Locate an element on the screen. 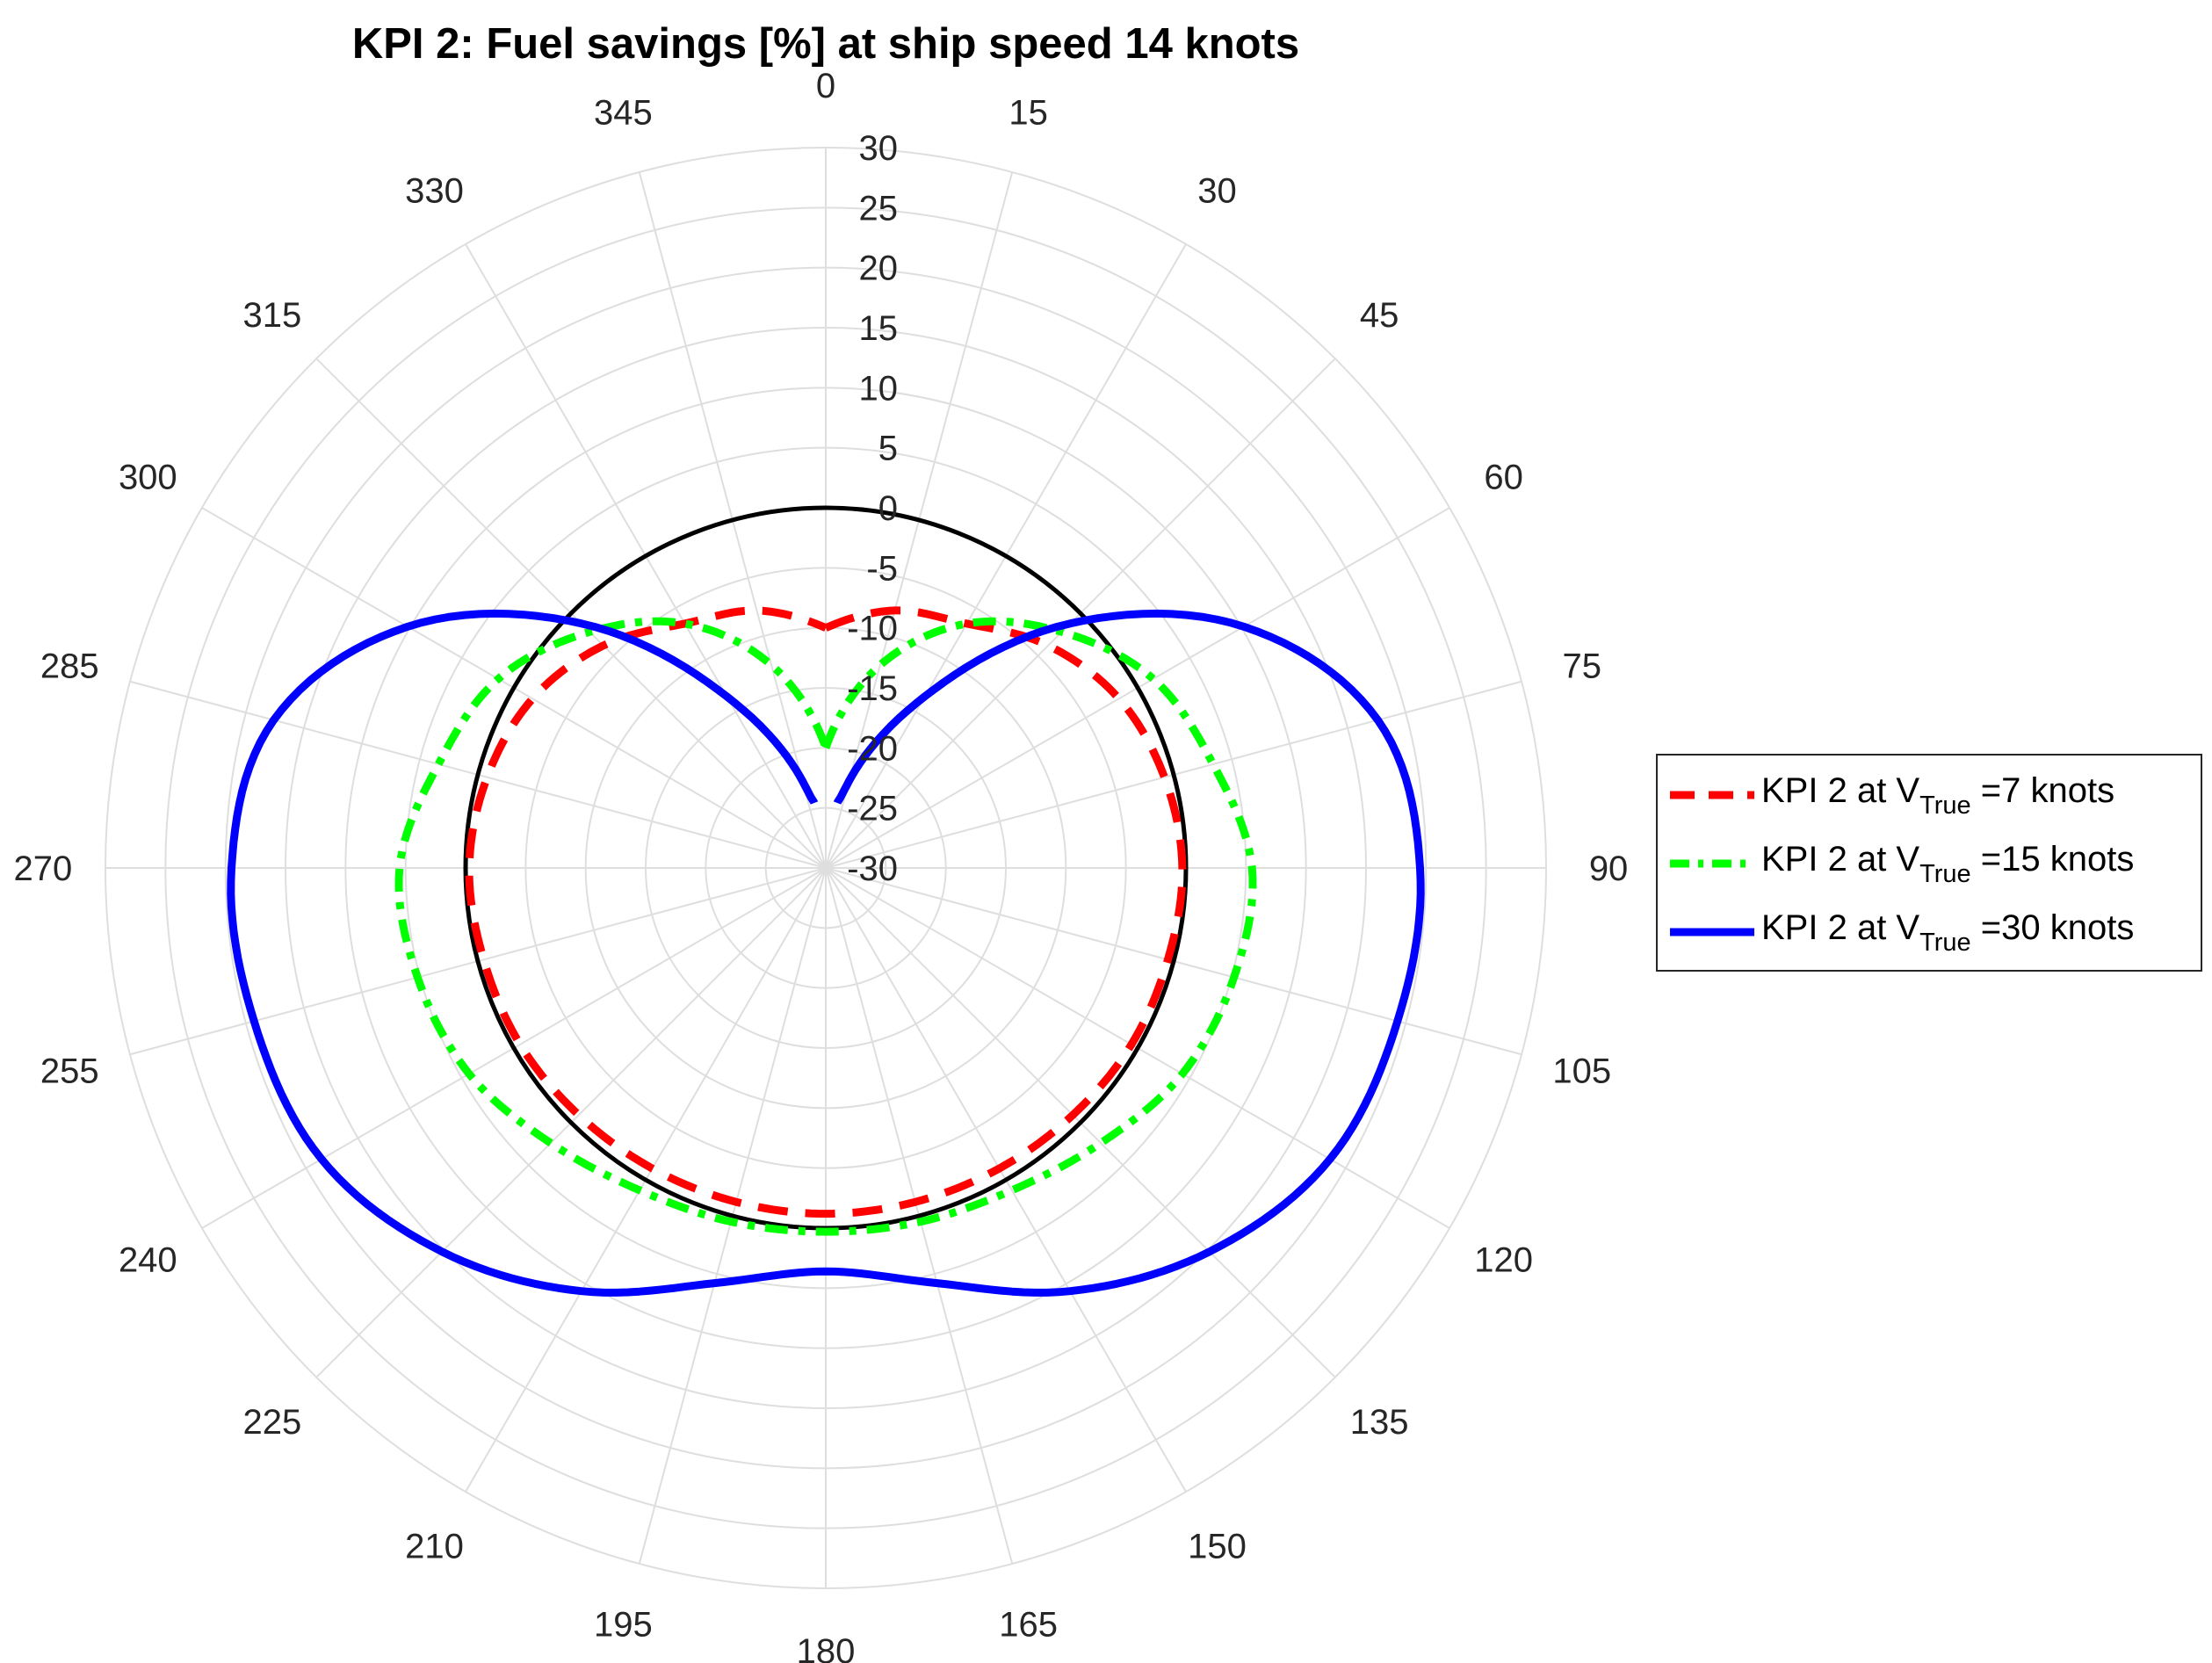 This screenshot has width=2212, height=1663. r-tick--10: -10 is located at coordinates (872, 629).